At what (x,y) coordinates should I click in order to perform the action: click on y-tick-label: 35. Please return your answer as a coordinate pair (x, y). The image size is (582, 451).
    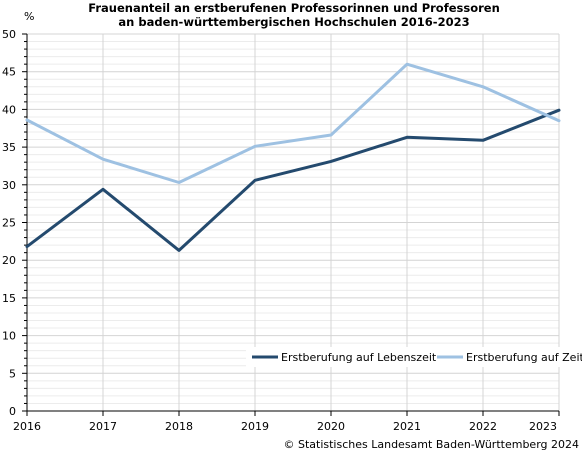
    Looking at the image, I should click on (9, 147).